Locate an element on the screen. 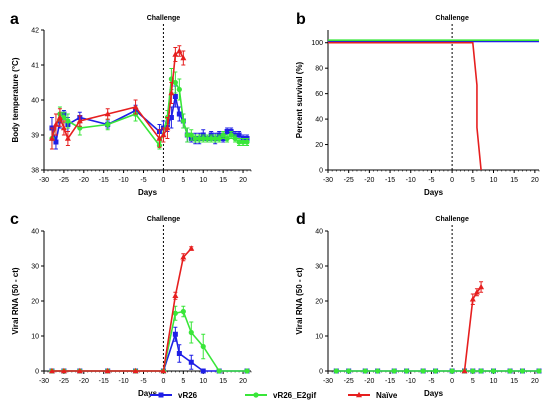 The image size is (550, 412). y-tick-label: 60 is located at coordinates (319, 94).